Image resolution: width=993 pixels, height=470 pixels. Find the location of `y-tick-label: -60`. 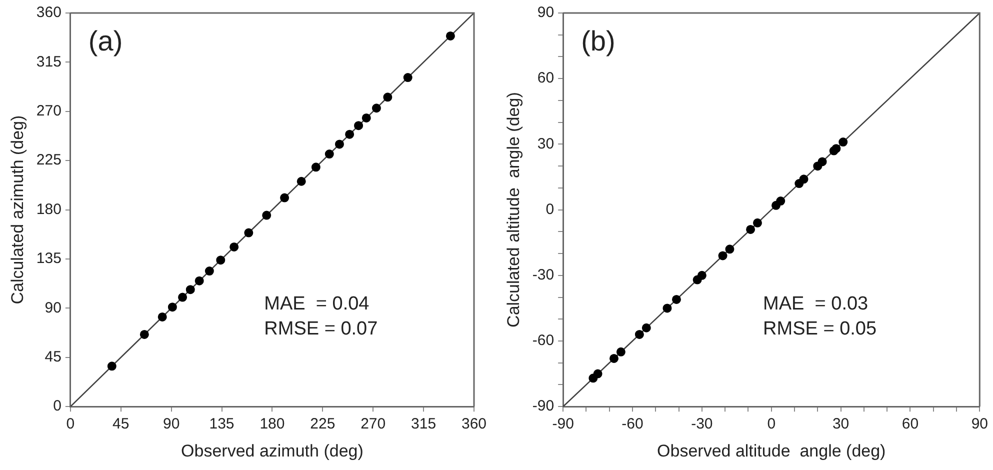

y-tick-label: -60 is located at coordinates (543, 341).